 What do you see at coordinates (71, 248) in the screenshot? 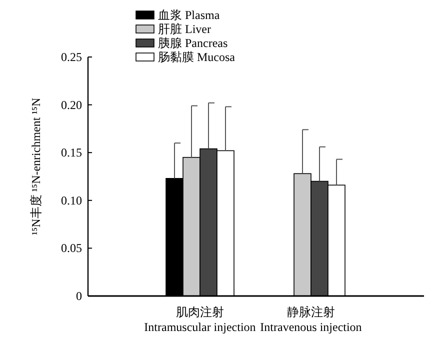
I see `y-tick-label: 0.05` at bounding box center [71, 248].